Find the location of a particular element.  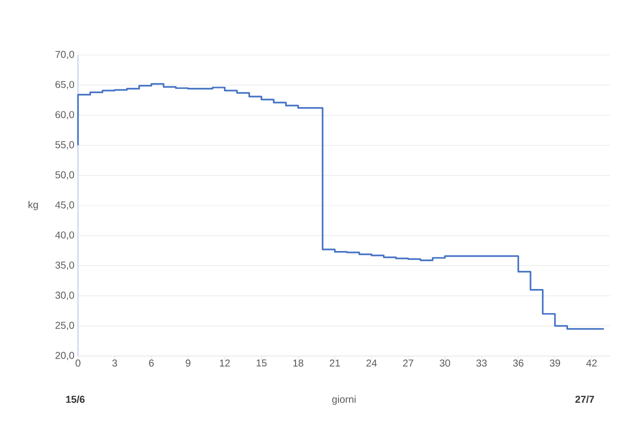

x-tick-label: 21 is located at coordinates (335, 363).